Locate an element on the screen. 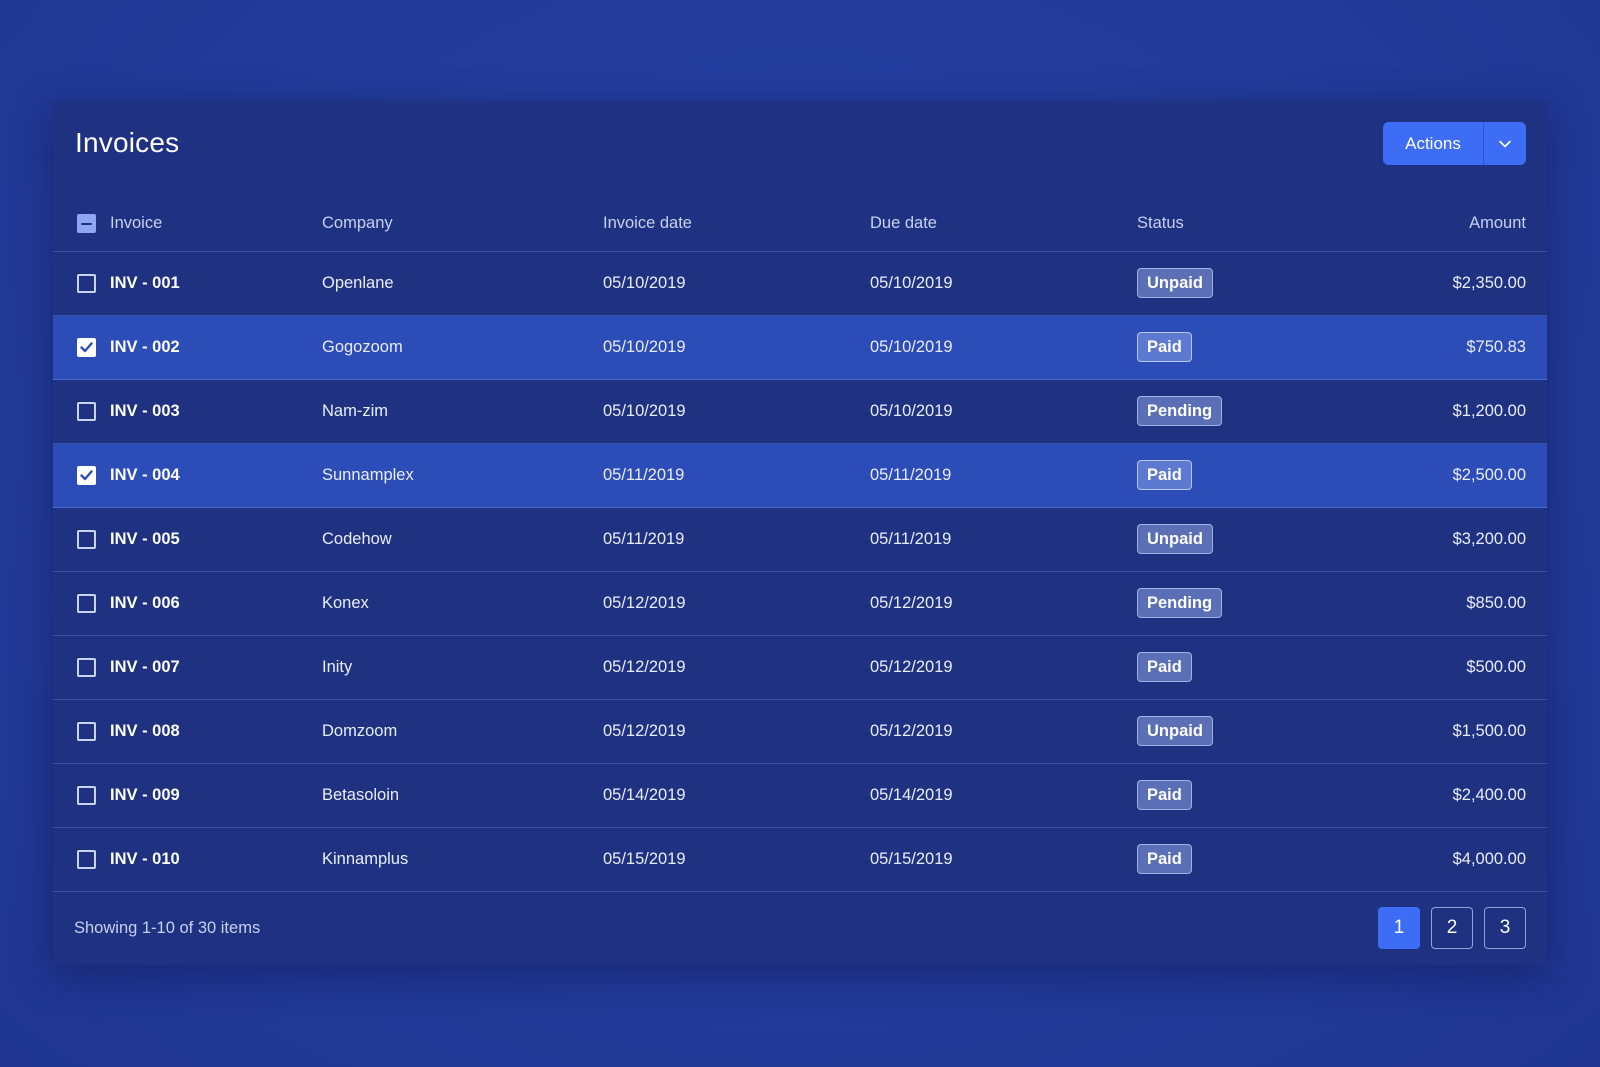 The image size is (1600, 1067). page-button-1: 1 is located at coordinates (1399, 928).